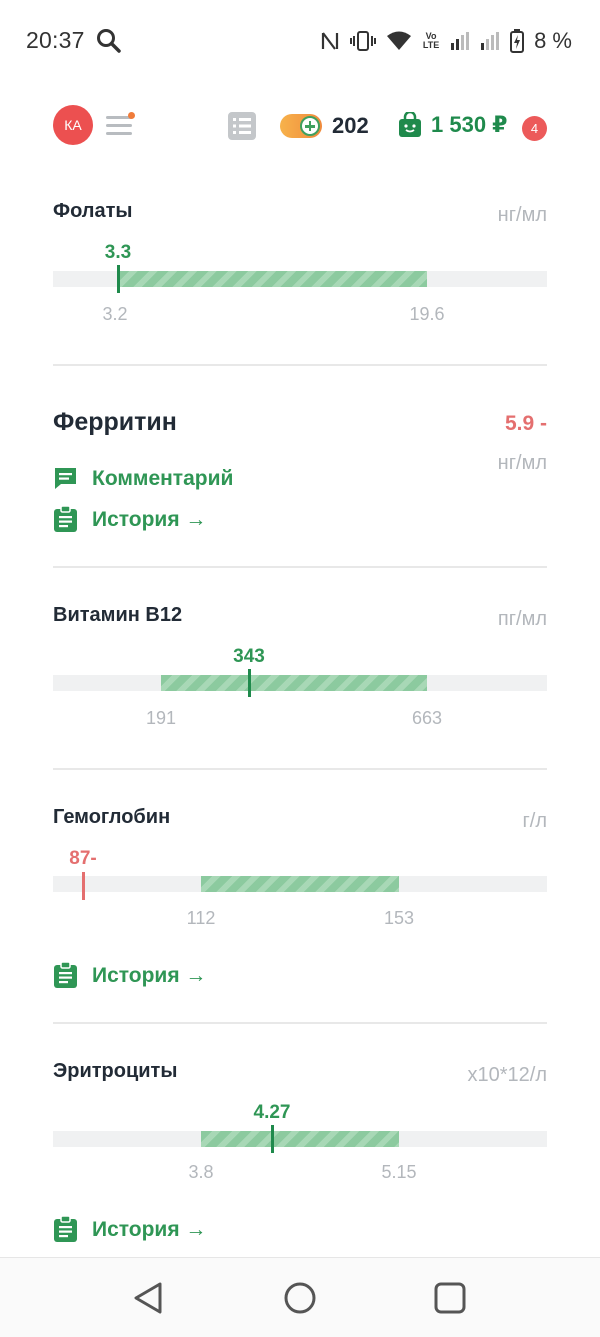 The width and height of the screenshot is (600, 1337). Describe the element at coordinates (112, 817) in the screenshot. I see `analyte-title: Гемоглобин` at that location.